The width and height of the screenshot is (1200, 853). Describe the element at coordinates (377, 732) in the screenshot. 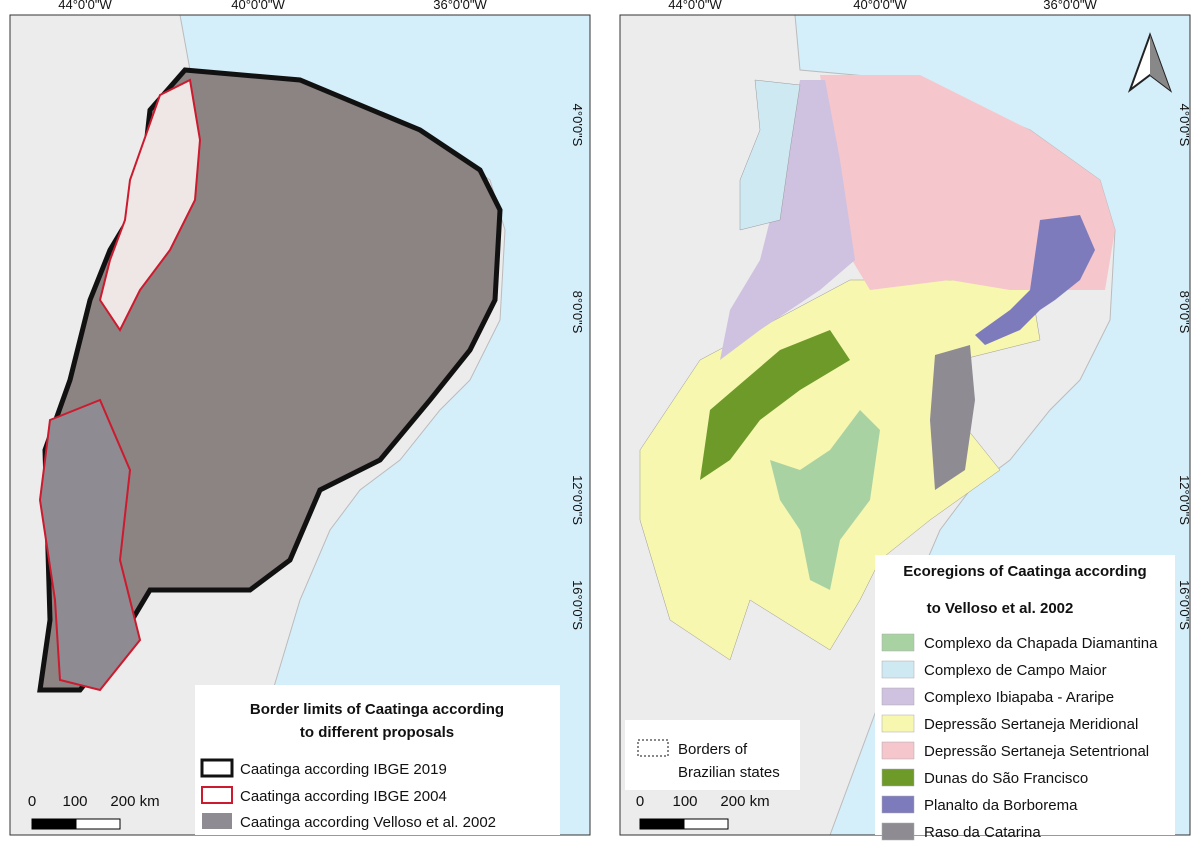

I see `legend-title: to different proposals` at that location.